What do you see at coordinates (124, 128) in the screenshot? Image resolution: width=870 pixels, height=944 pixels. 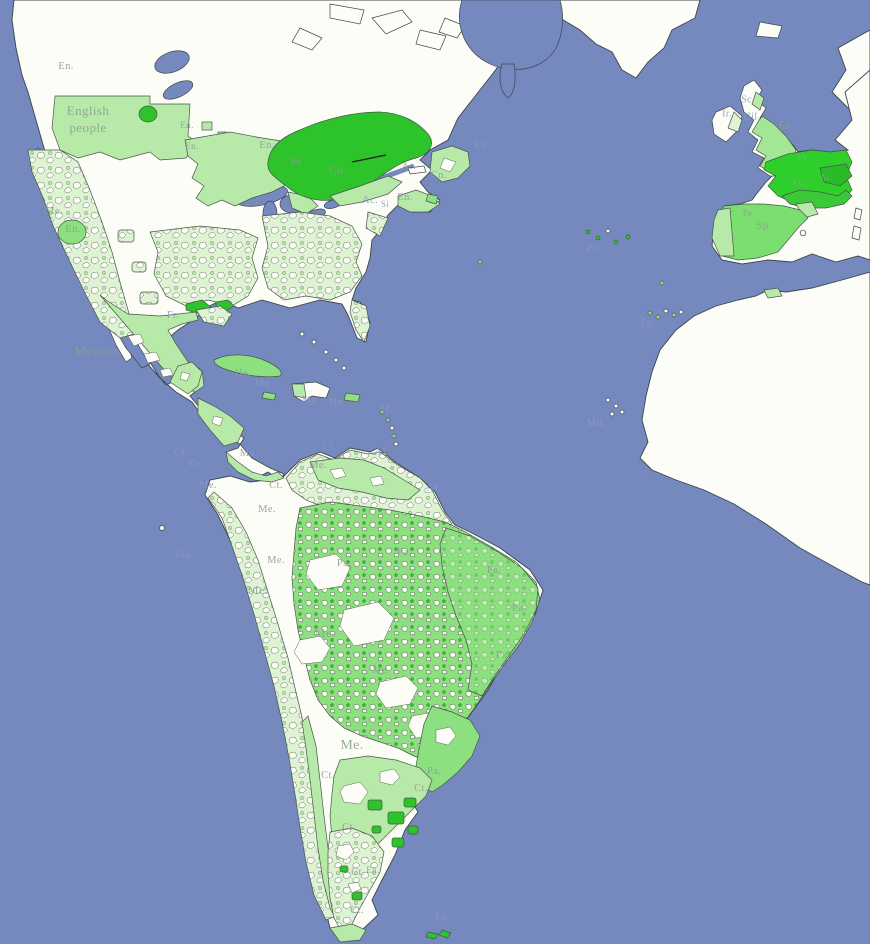 I see `region-english-west-canada` at bounding box center [124, 128].